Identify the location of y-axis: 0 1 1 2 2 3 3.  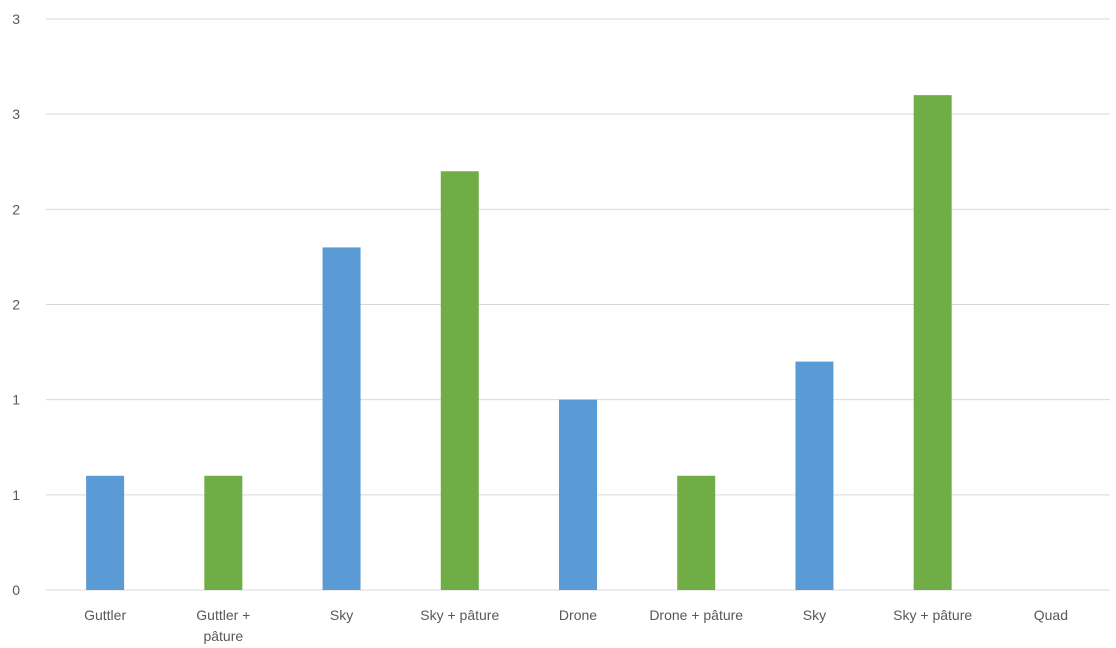
(16, 304).